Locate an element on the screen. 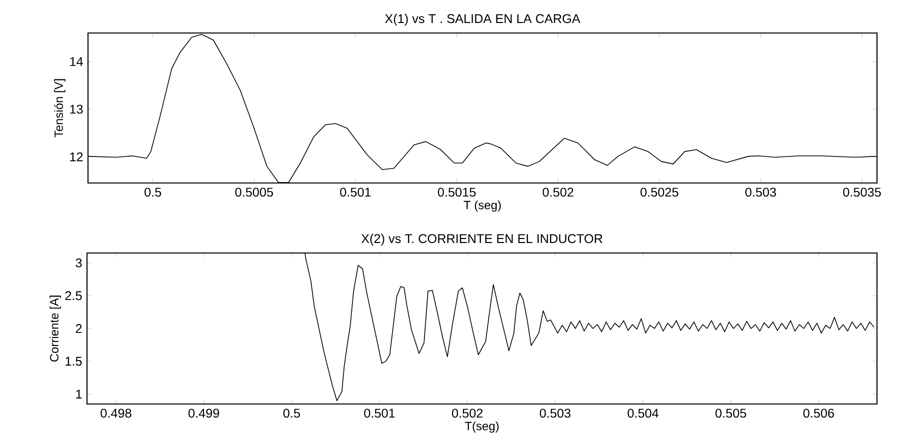  x-tick-label: 0.5025 is located at coordinates (659, 192).